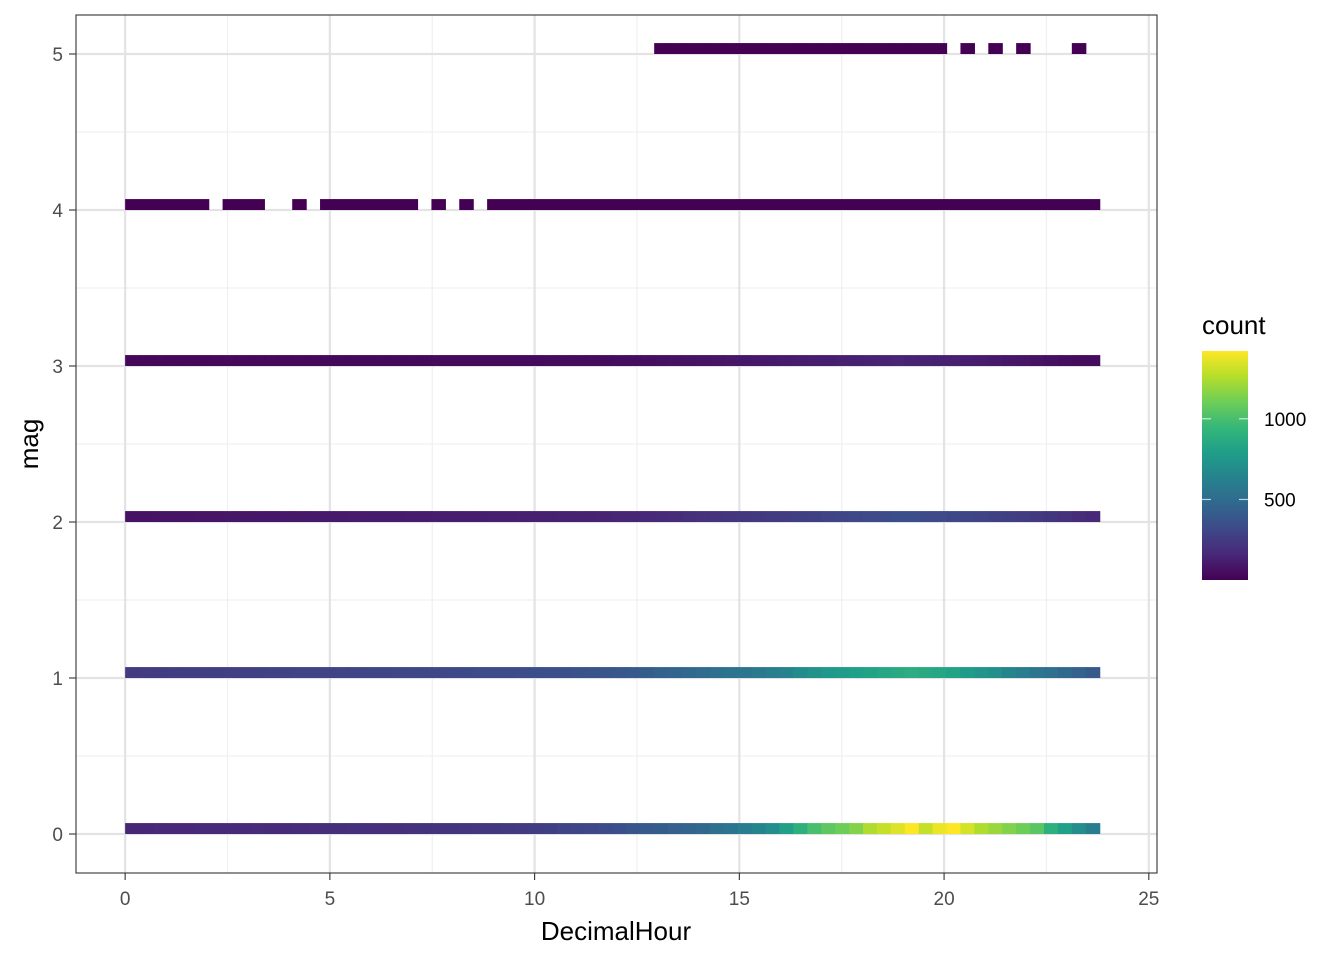 The height and width of the screenshot is (960, 1344). What do you see at coordinates (57, 55) in the screenshot?
I see `y-tick-label: 5` at bounding box center [57, 55].